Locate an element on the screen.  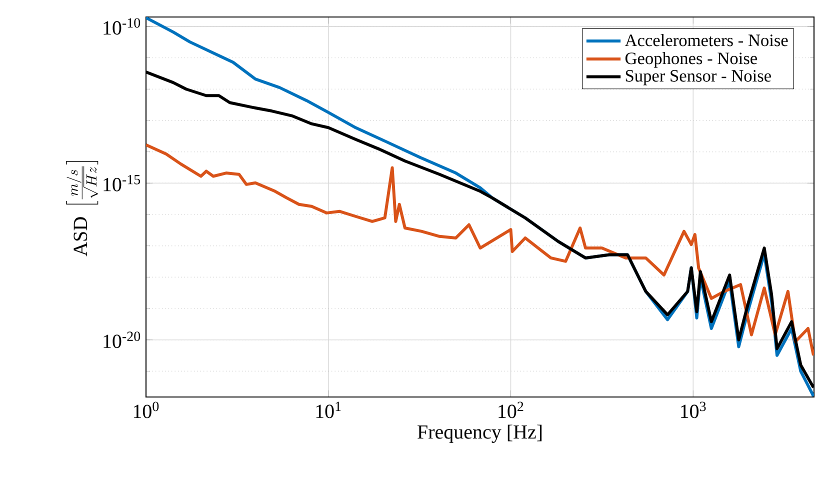
y-axis-title: $\mathrm{ASD}\;\left[\frac{m/s}{\sqrt{Hz}}\right]$ is located at coordinates (82, 208).